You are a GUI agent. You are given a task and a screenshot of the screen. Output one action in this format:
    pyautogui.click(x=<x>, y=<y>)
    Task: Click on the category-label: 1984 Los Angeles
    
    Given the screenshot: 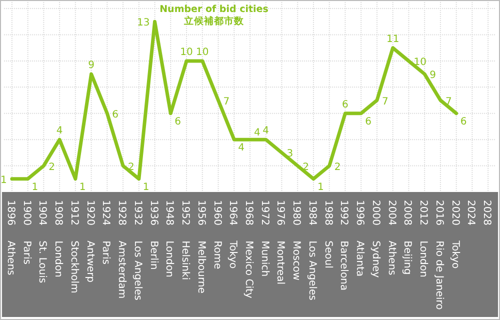 What is the action you would take?
    pyautogui.click(x=312, y=250)
    